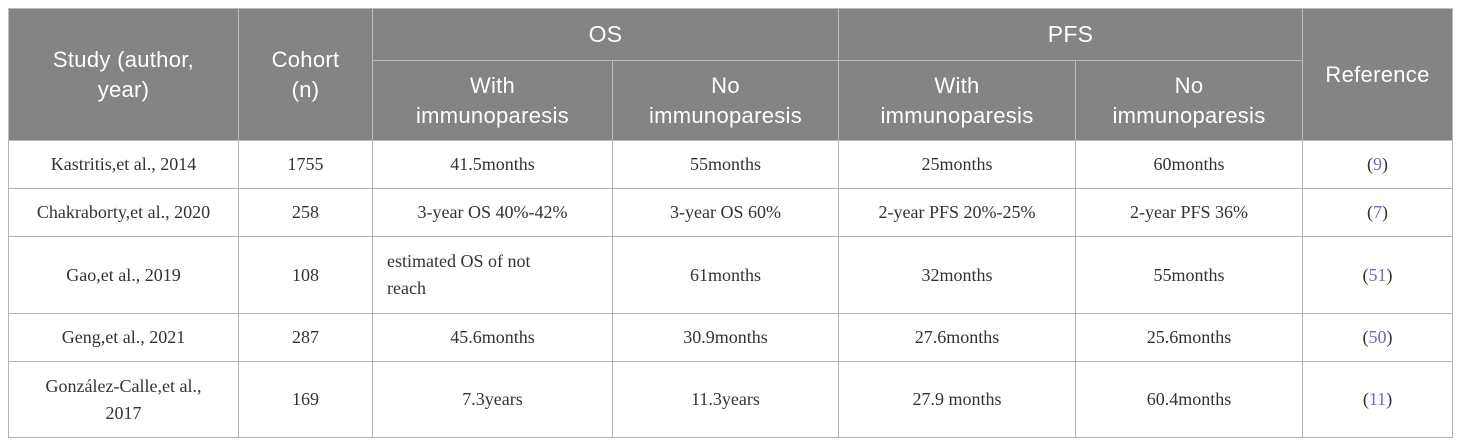  Describe the element at coordinates (957, 100) in the screenshot. I see `column-header-pfs-with-immunoparesis: With immunoparesis` at that location.